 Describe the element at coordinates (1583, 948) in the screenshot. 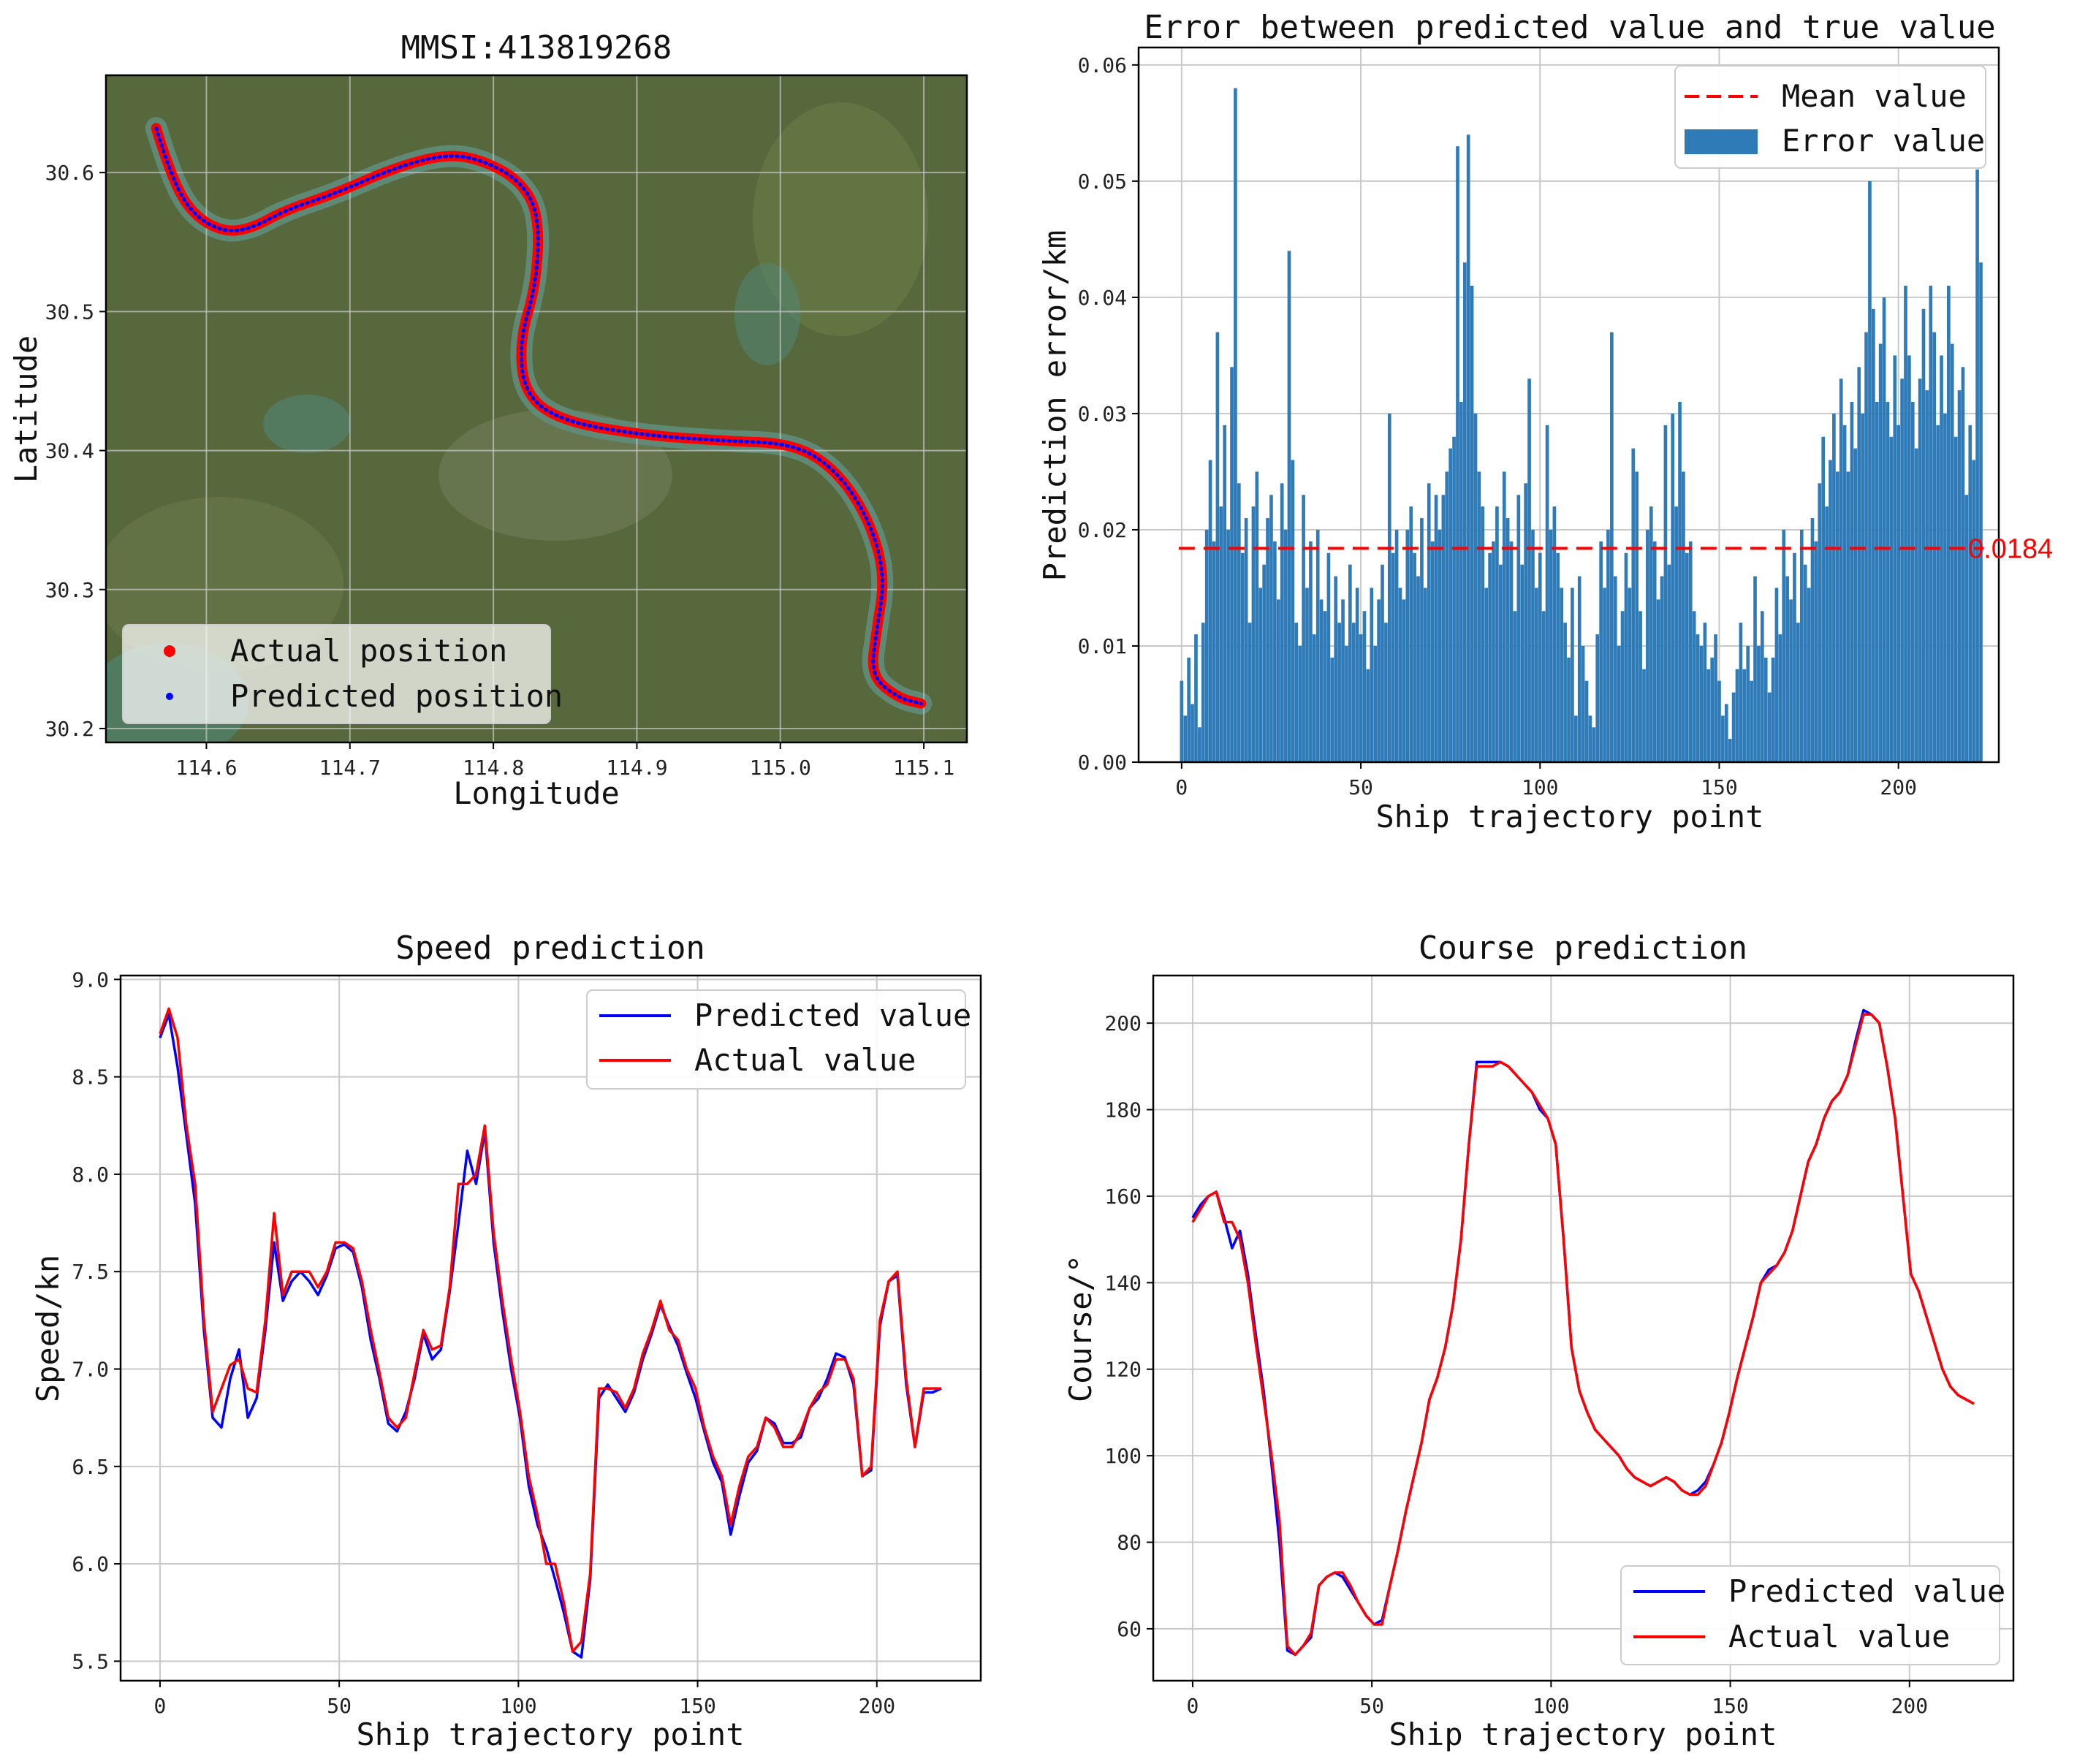

I see `course-title: Course prediction` at that location.